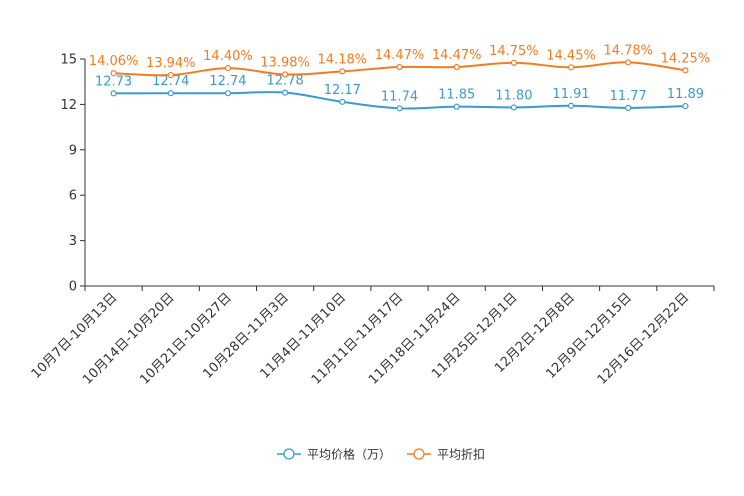 This screenshot has width=744, height=496. What do you see at coordinates (73, 241) in the screenshot?
I see `y-tick-label: 3` at bounding box center [73, 241].